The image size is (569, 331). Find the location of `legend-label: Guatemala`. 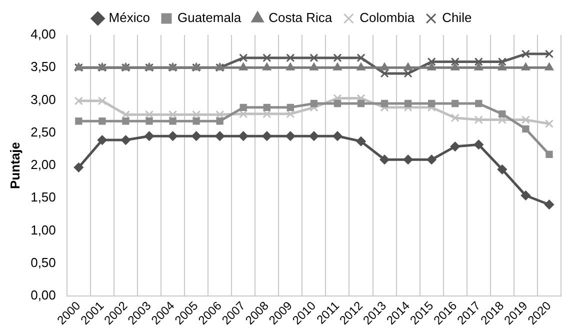

legend-label: Guatemala is located at coordinates (209, 18).